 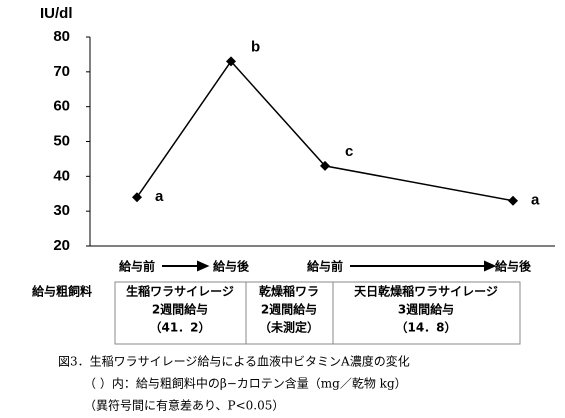 I want to click on y-tick-label: 50, so click(x=61, y=140).